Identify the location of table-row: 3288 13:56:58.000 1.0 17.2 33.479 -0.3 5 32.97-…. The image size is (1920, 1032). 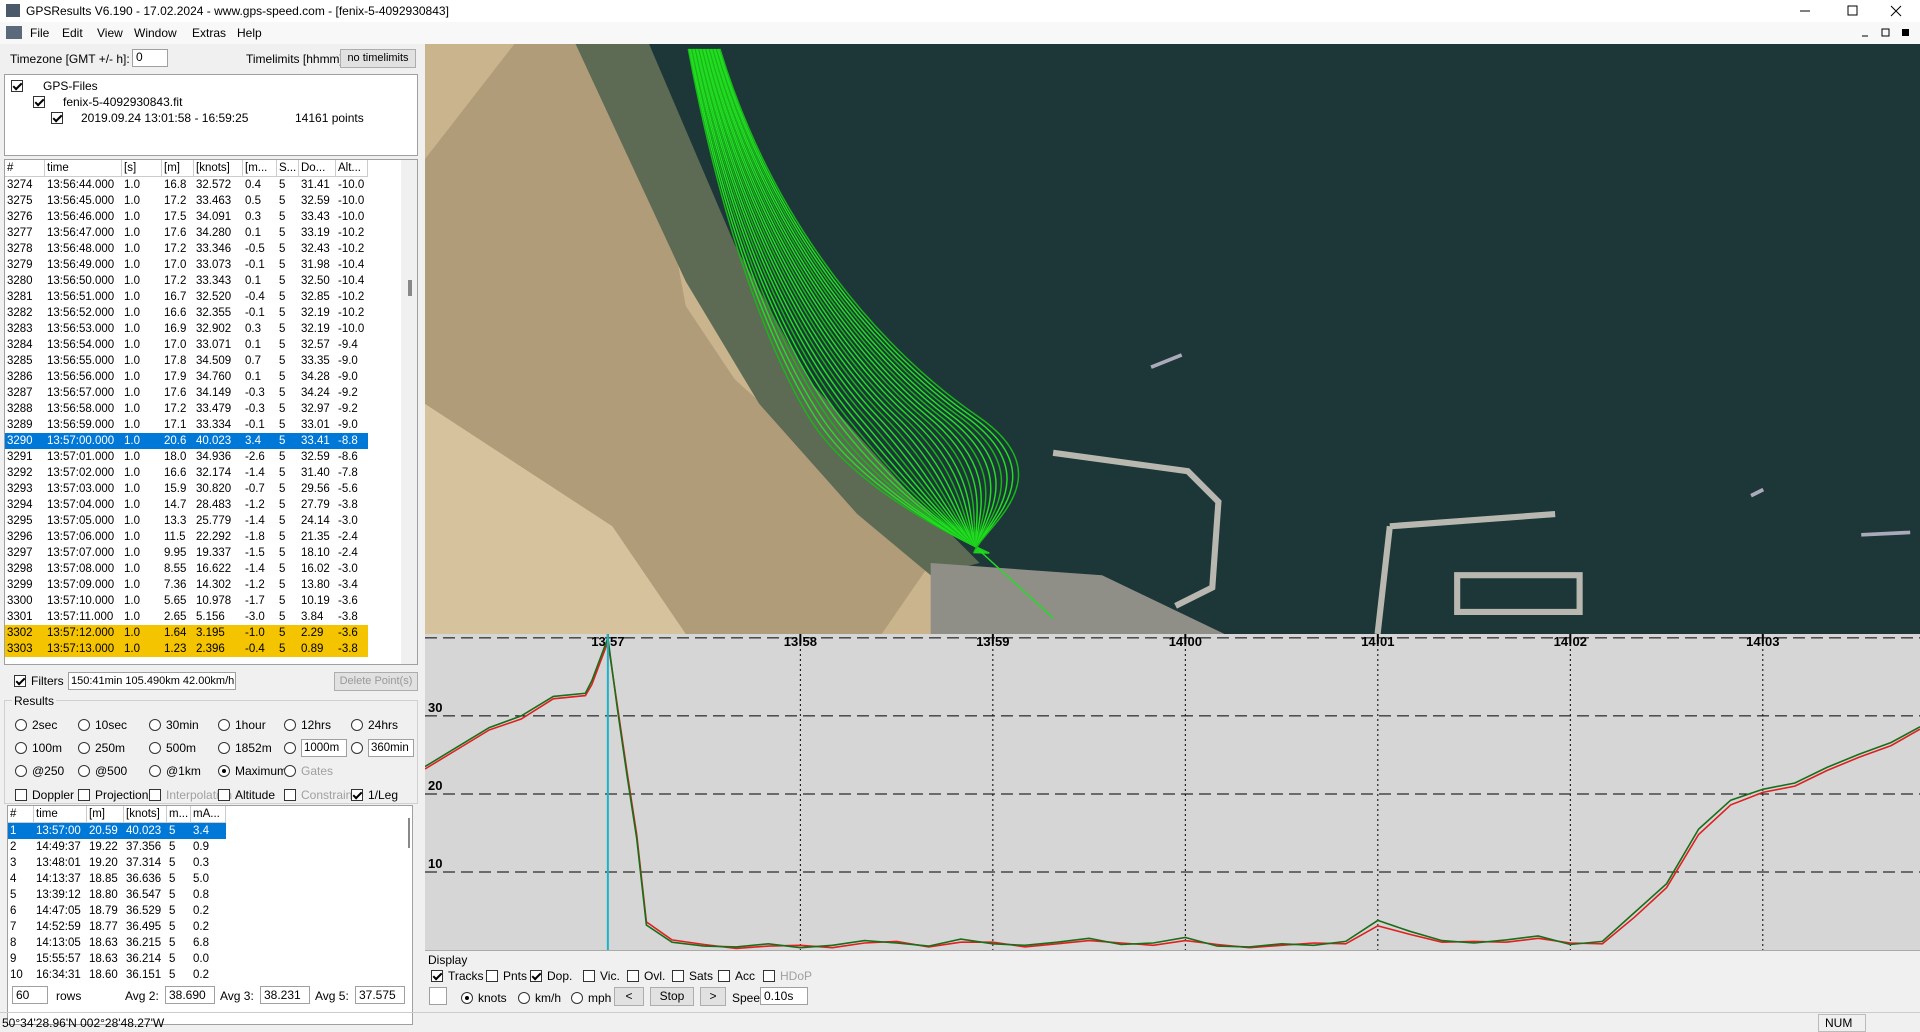
(186, 409).